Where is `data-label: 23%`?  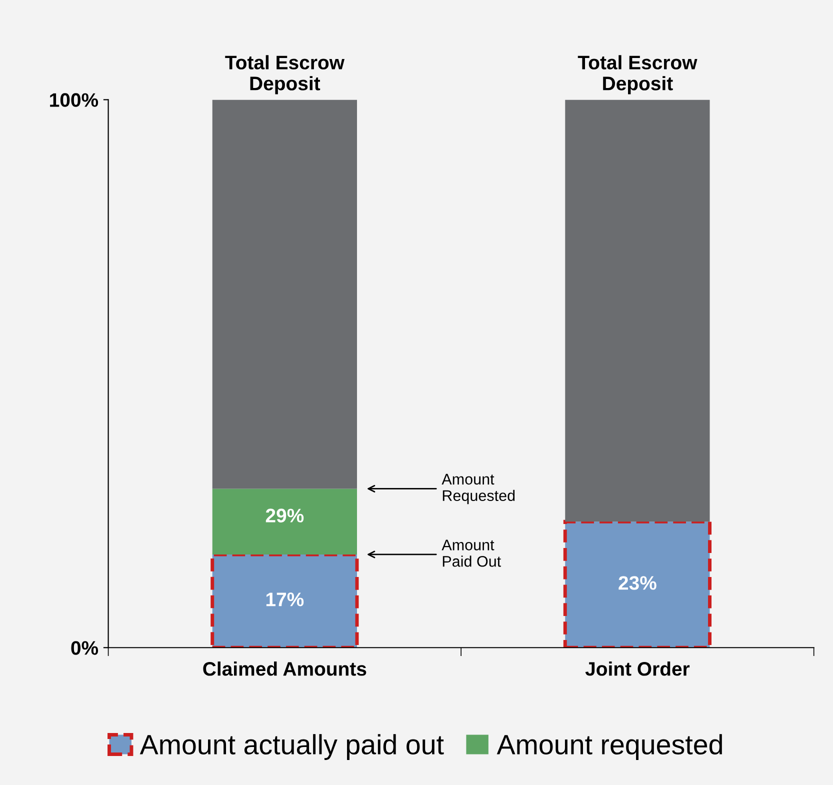
data-label: 23% is located at coordinates (637, 583).